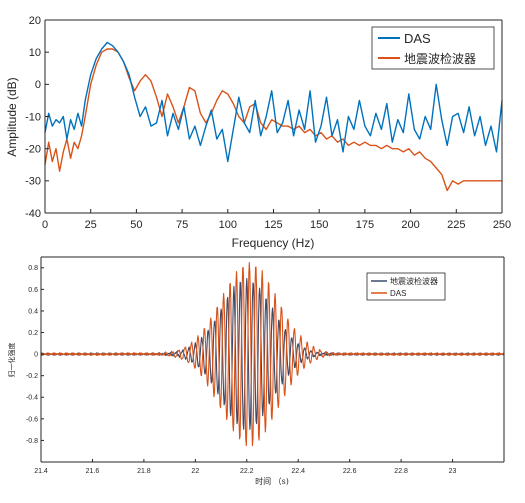  I want to click on waveform-legend-geophone-label: 地震波检波器, so click(414, 281).